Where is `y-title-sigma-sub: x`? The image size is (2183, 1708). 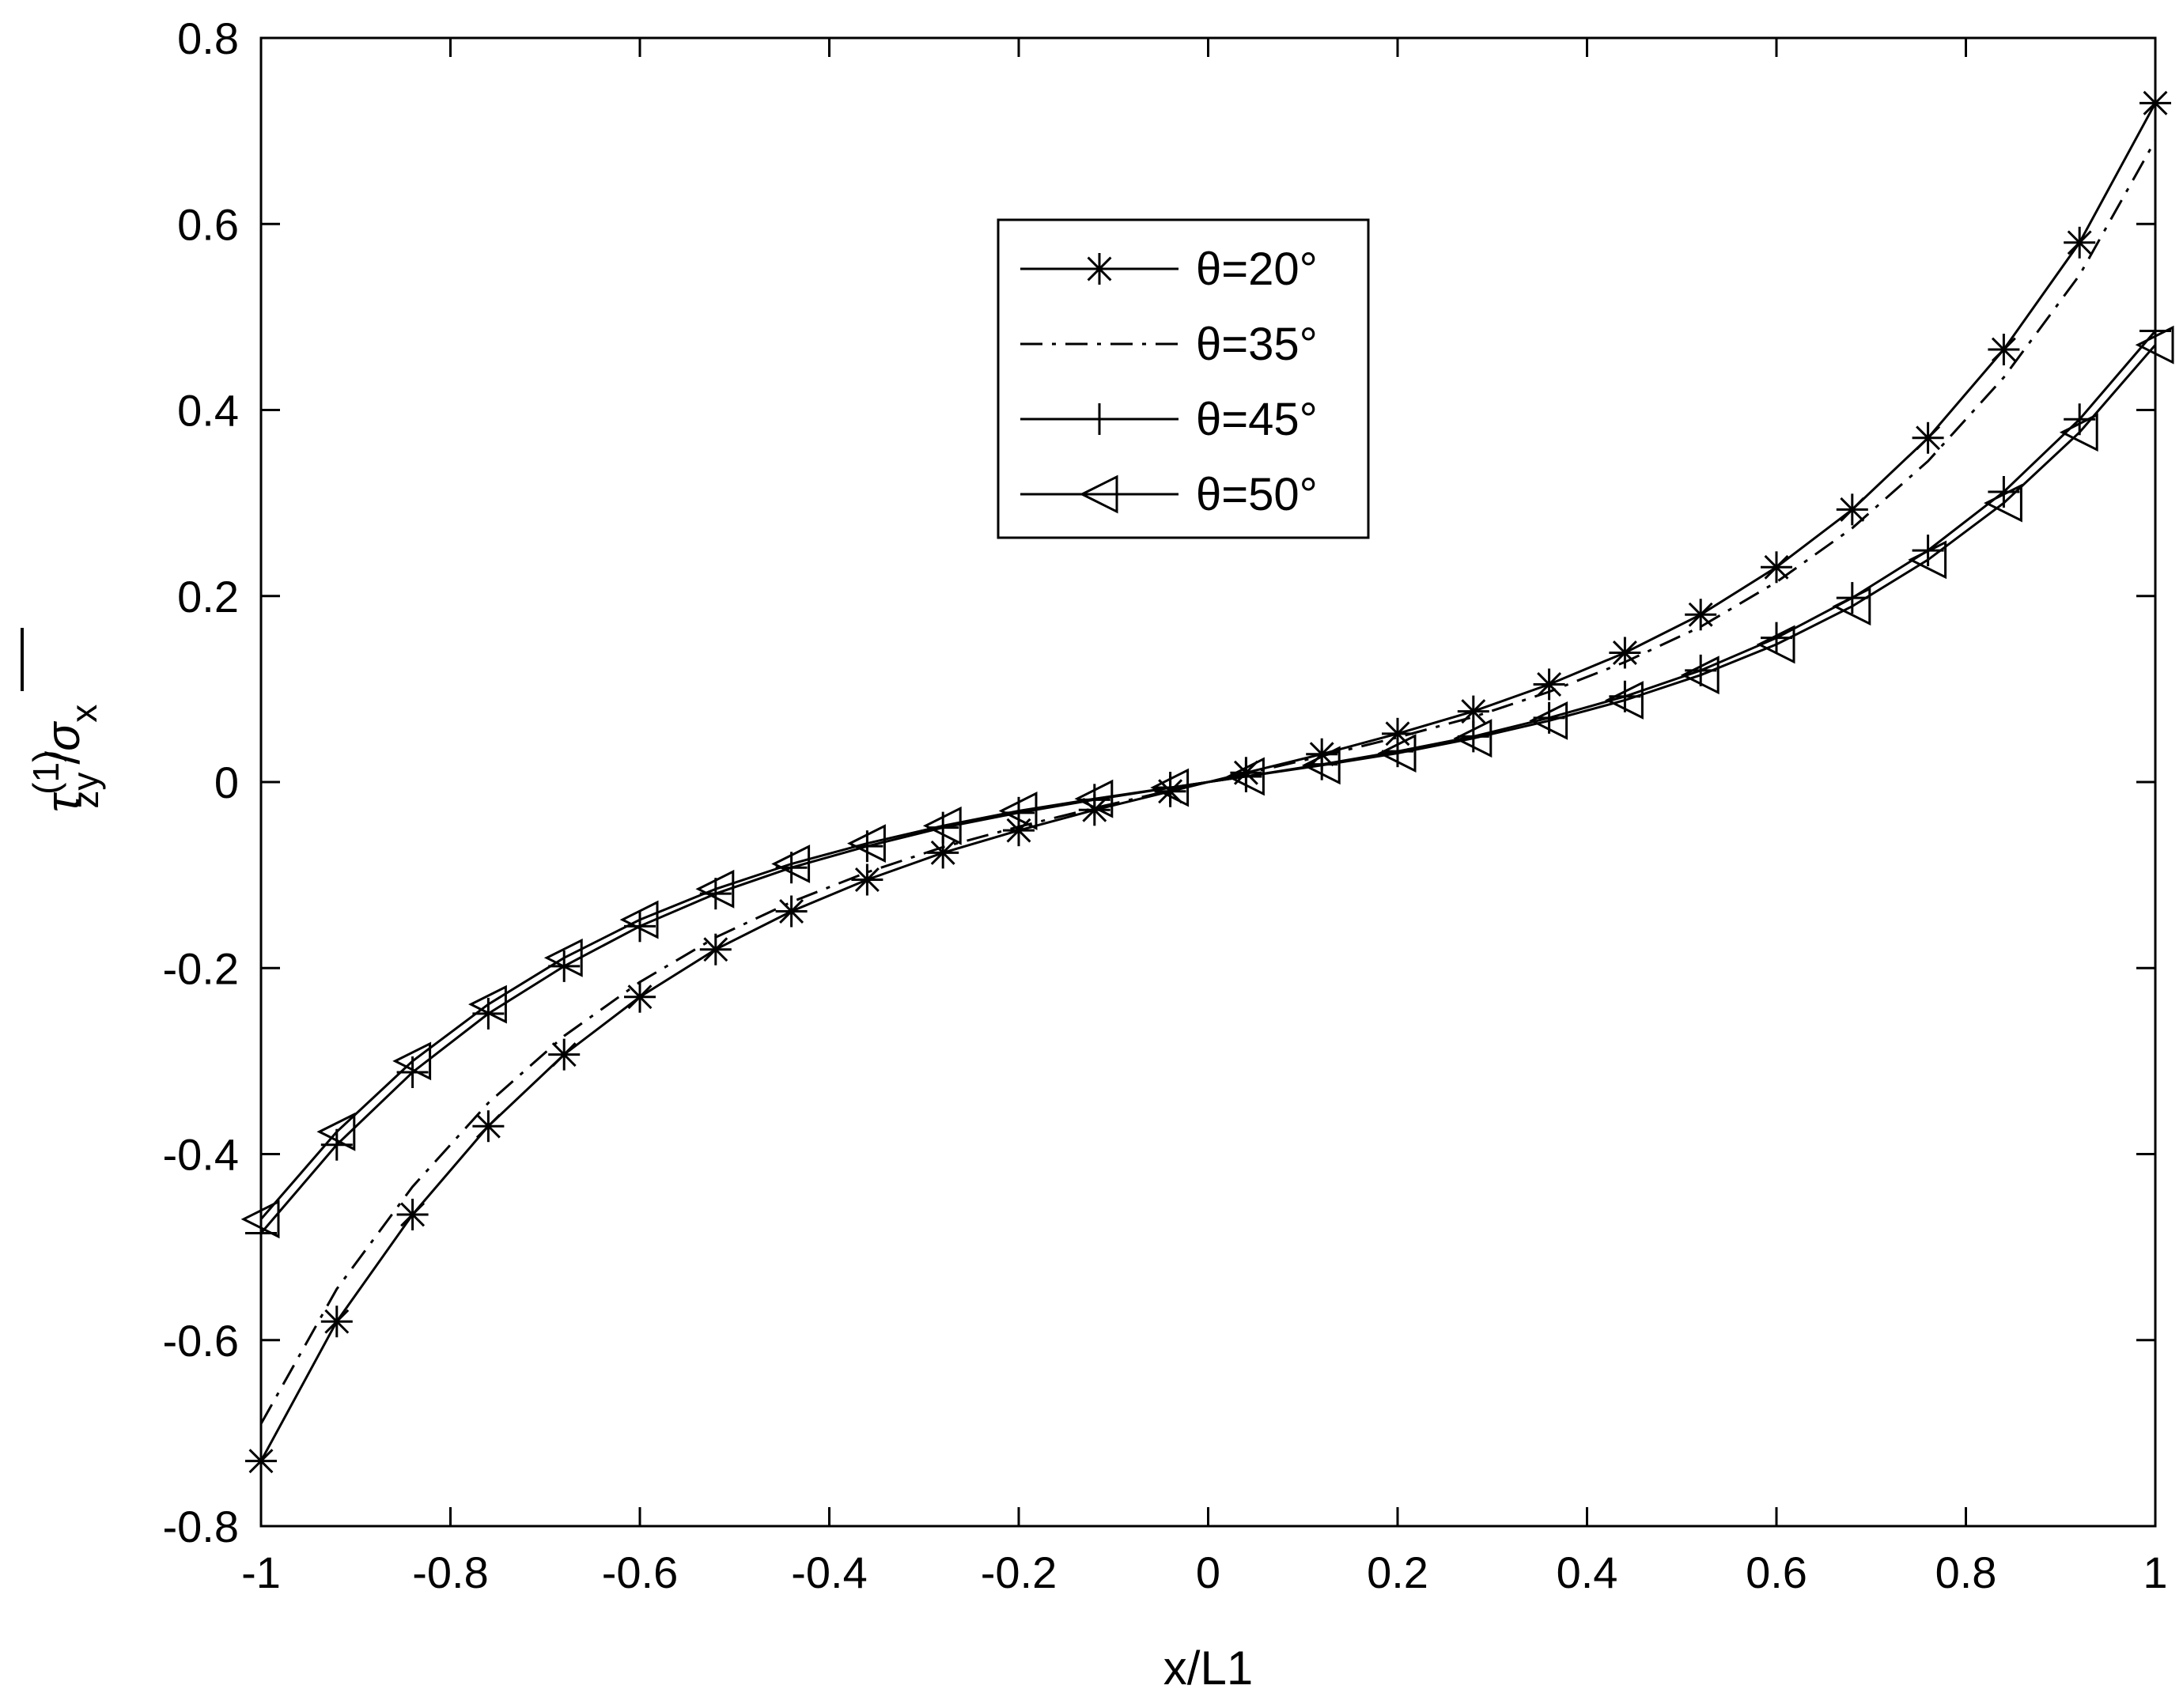 y-title-sigma-sub: x is located at coordinates (83, 714).